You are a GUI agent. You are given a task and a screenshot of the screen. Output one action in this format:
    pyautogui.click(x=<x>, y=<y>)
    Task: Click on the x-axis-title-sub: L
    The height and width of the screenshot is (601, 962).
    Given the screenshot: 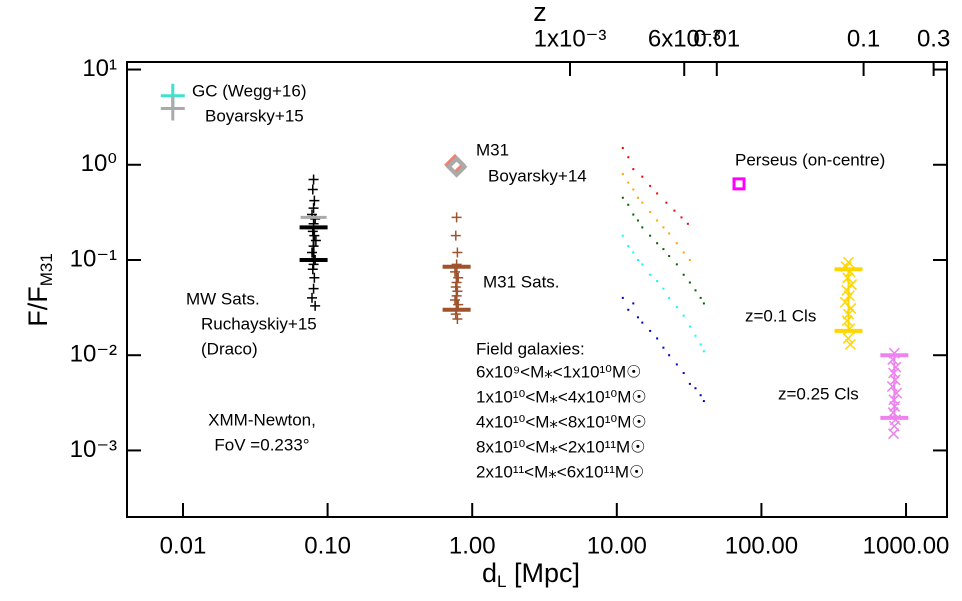 What is the action you would take?
    pyautogui.click(x=501, y=581)
    